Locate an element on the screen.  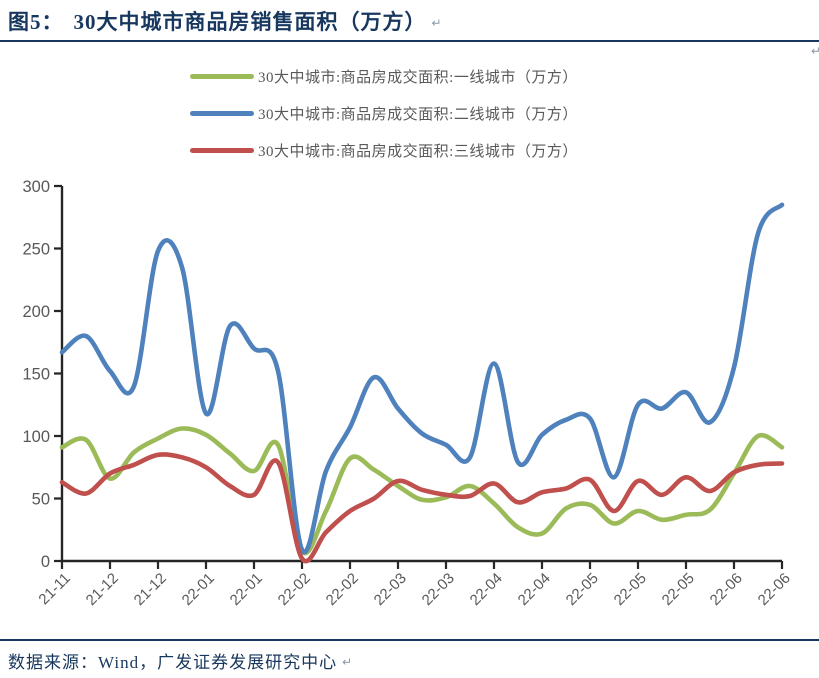
y-axis-tick-label: 50 is located at coordinates (41, 500).